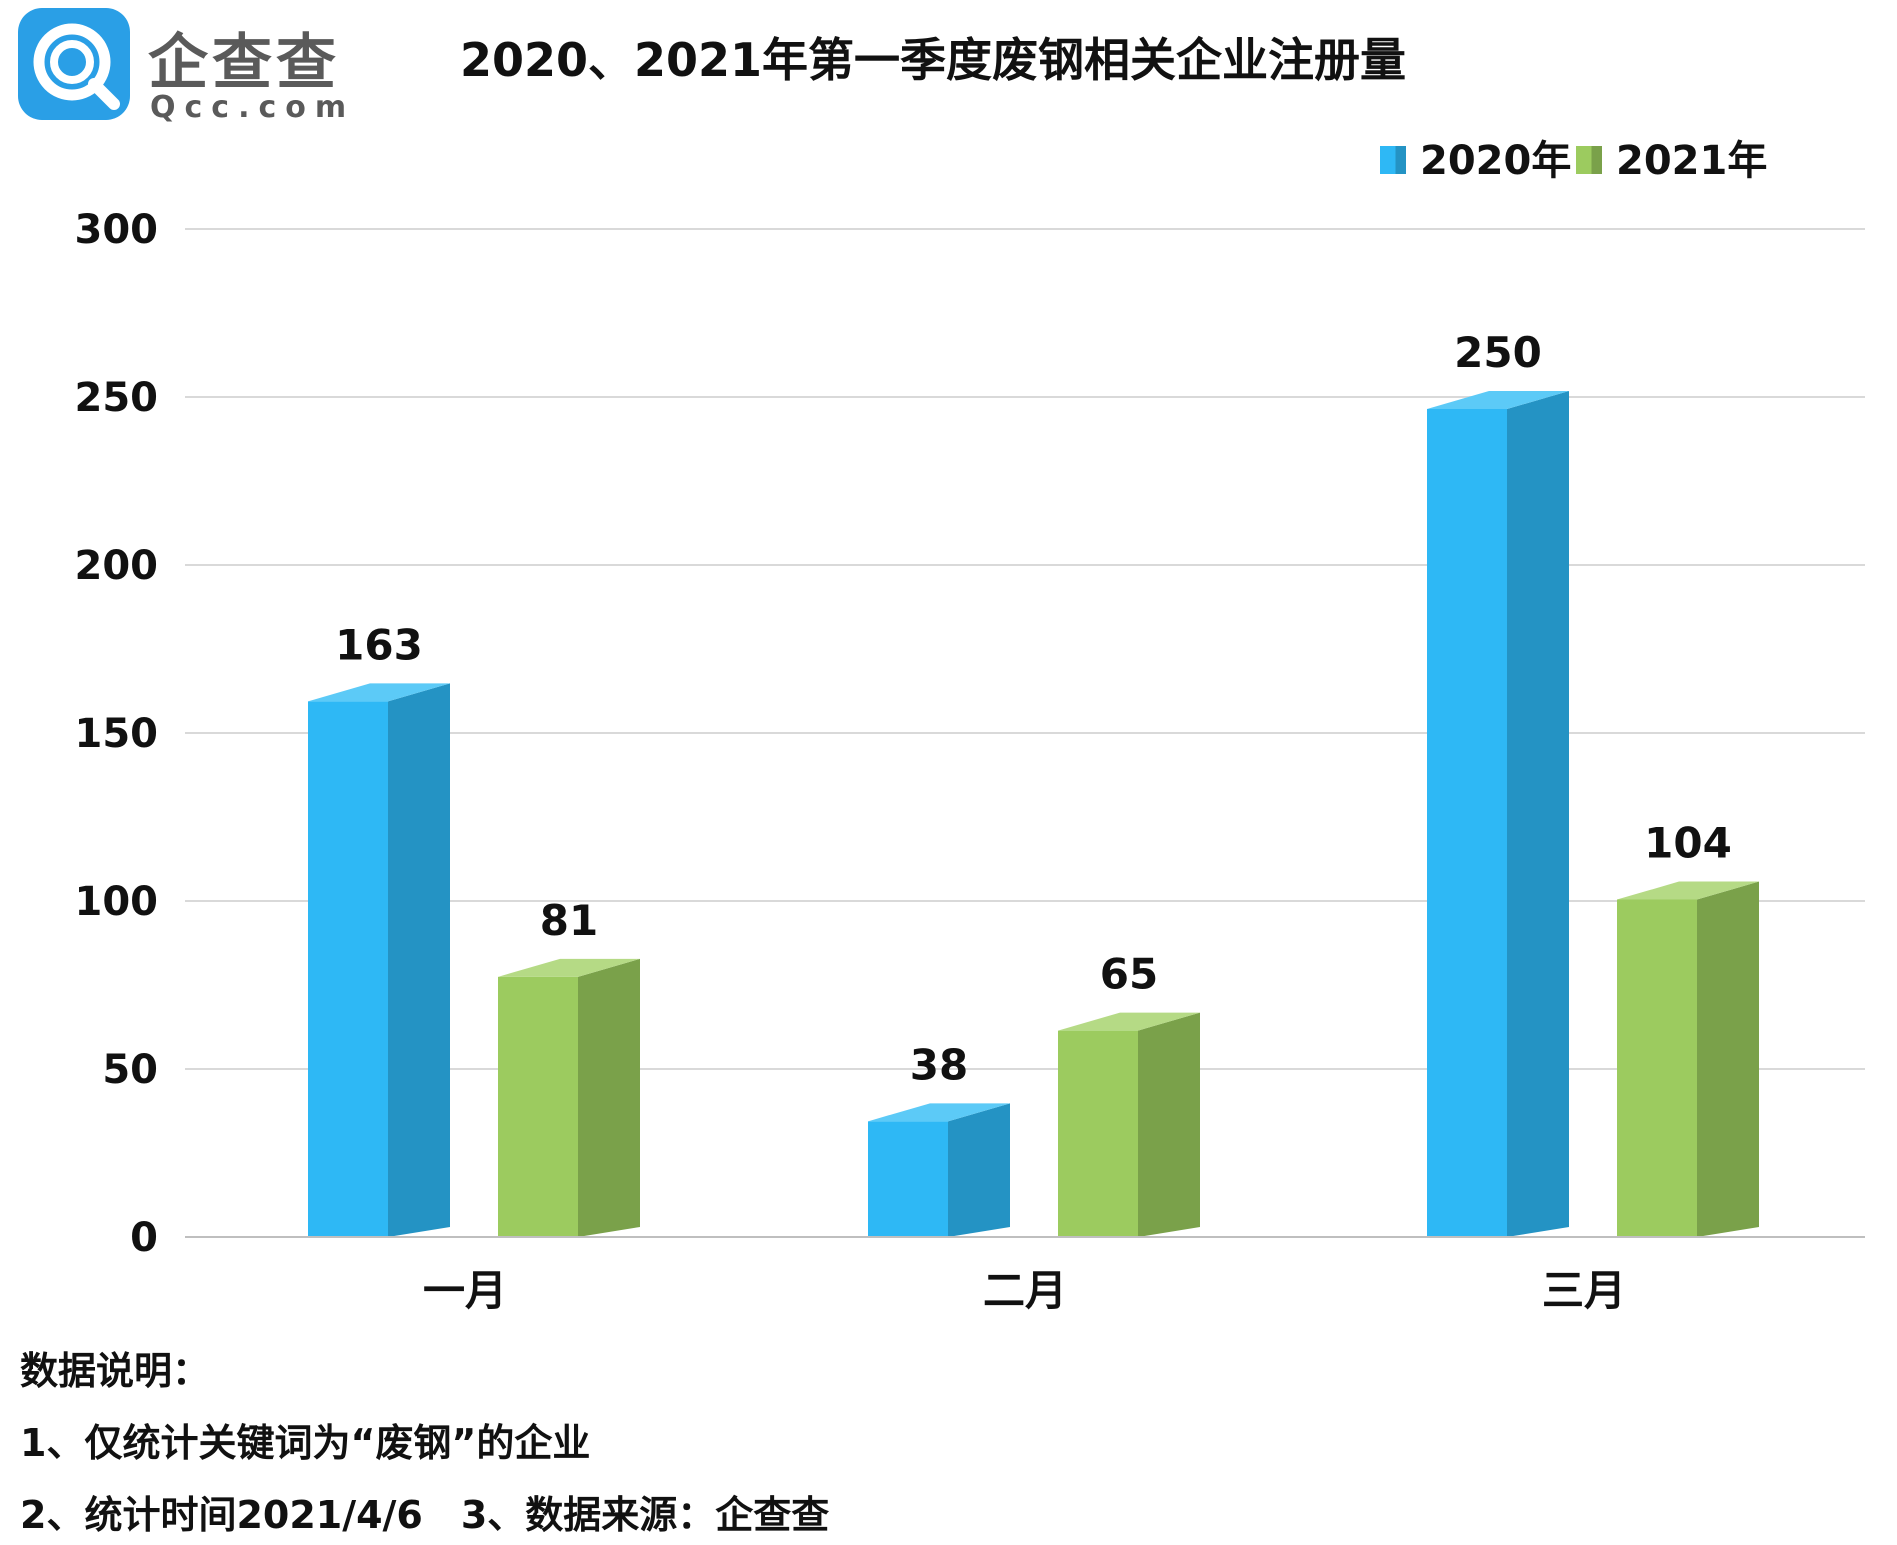 This screenshot has height=1545, width=1897. I want to click on y-tick-label: 100, so click(117, 902).